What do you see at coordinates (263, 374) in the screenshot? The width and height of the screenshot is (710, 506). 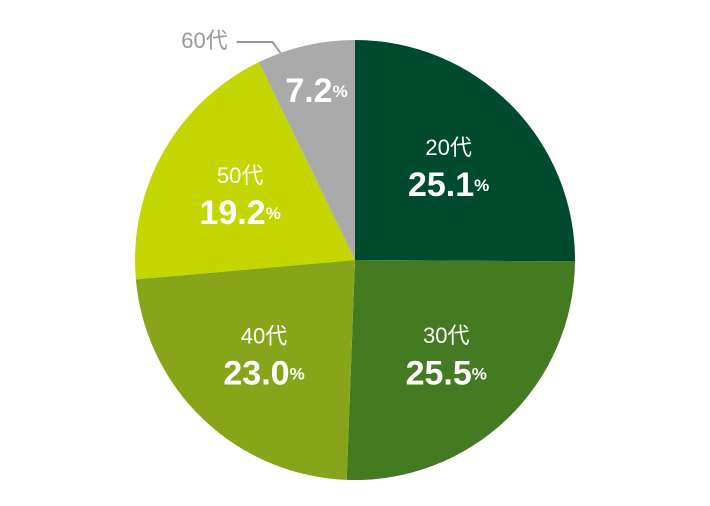 I see `value-label: 23.0%` at bounding box center [263, 374].